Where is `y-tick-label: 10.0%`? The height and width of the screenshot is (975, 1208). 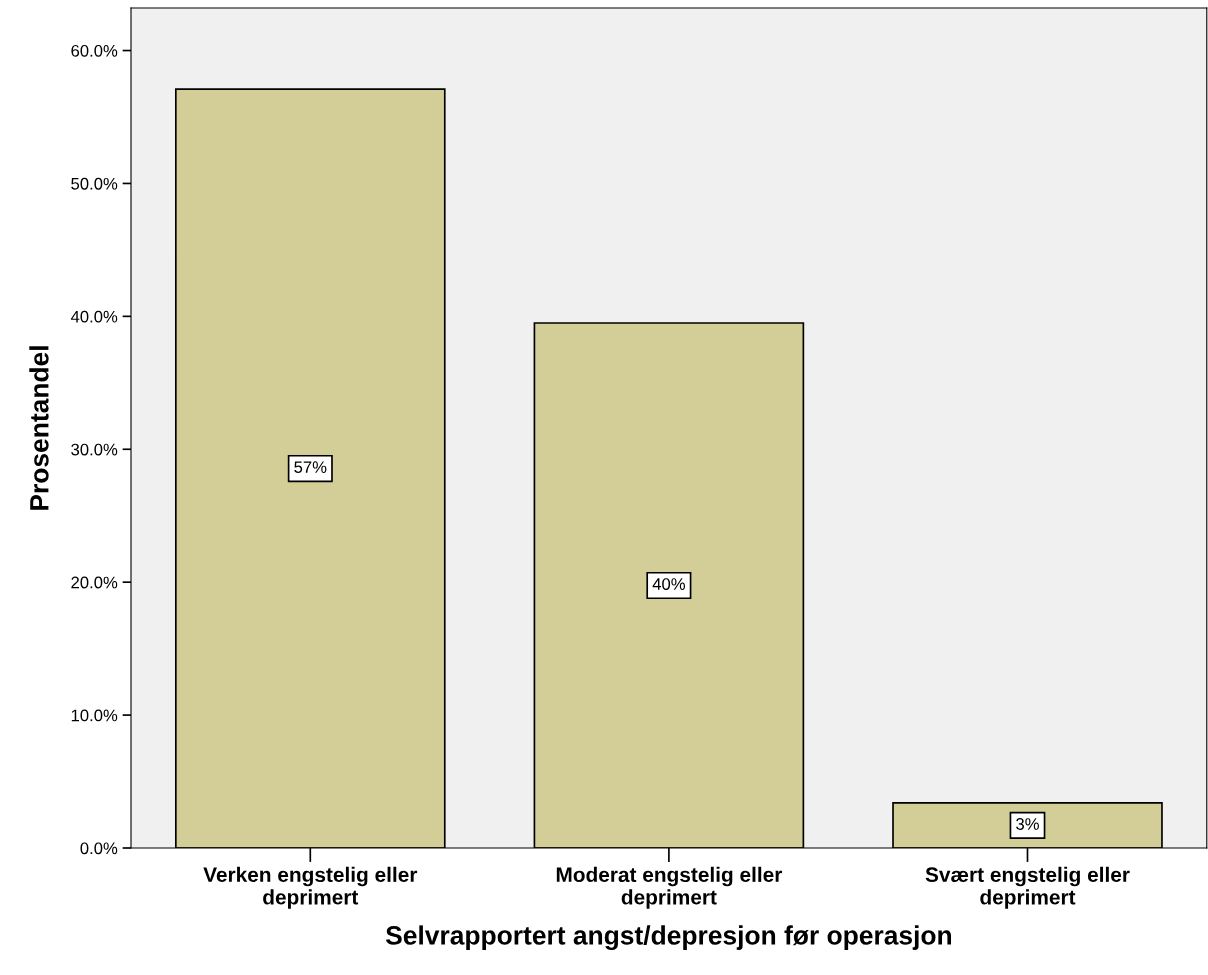 y-tick-label: 10.0% is located at coordinates (94, 715).